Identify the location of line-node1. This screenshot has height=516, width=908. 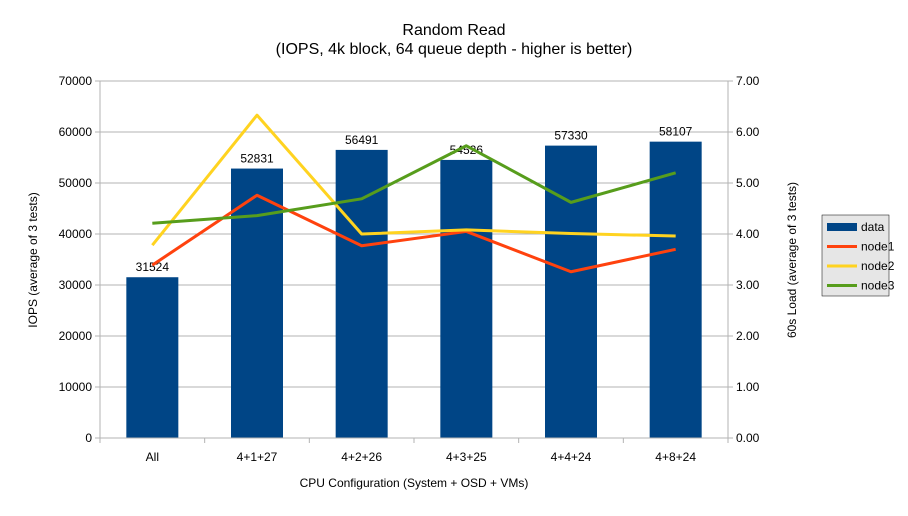
(413, 233).